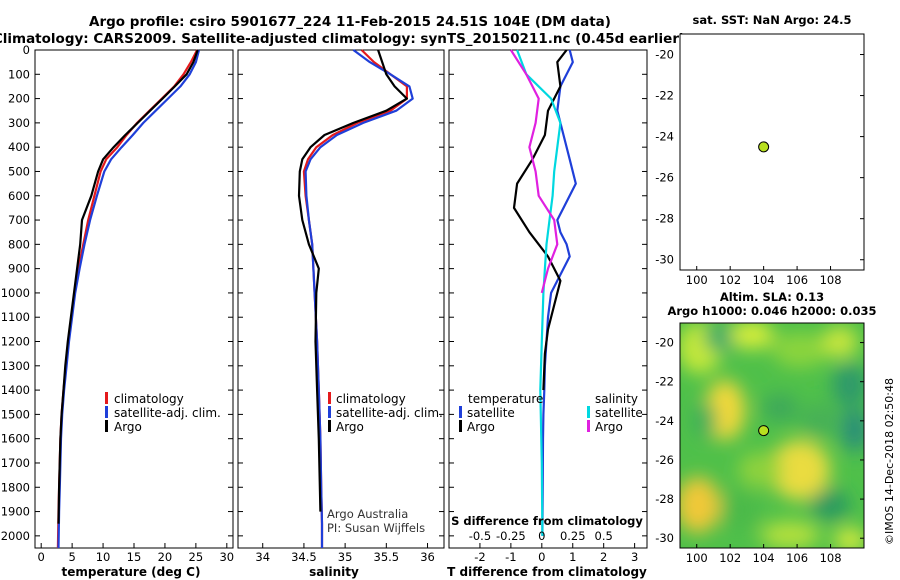 This screenshot has width=900, height=580. What do you see at coordinates (759, 167) in the screenshot?
I see `sst-map-ticks: 100 102 104 106 108 -20 -22 -24 -26 -28 -30` at bounding box center [759, 167].